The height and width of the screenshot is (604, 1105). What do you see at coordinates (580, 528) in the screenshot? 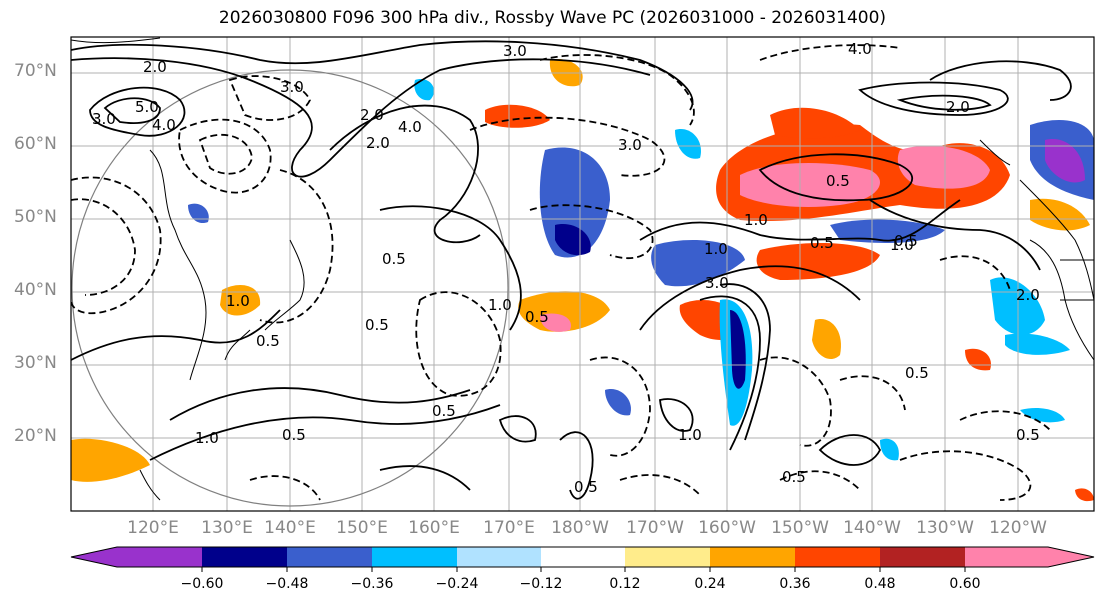
I see `lon-label: 180°W` at bounding box center [580, 528].